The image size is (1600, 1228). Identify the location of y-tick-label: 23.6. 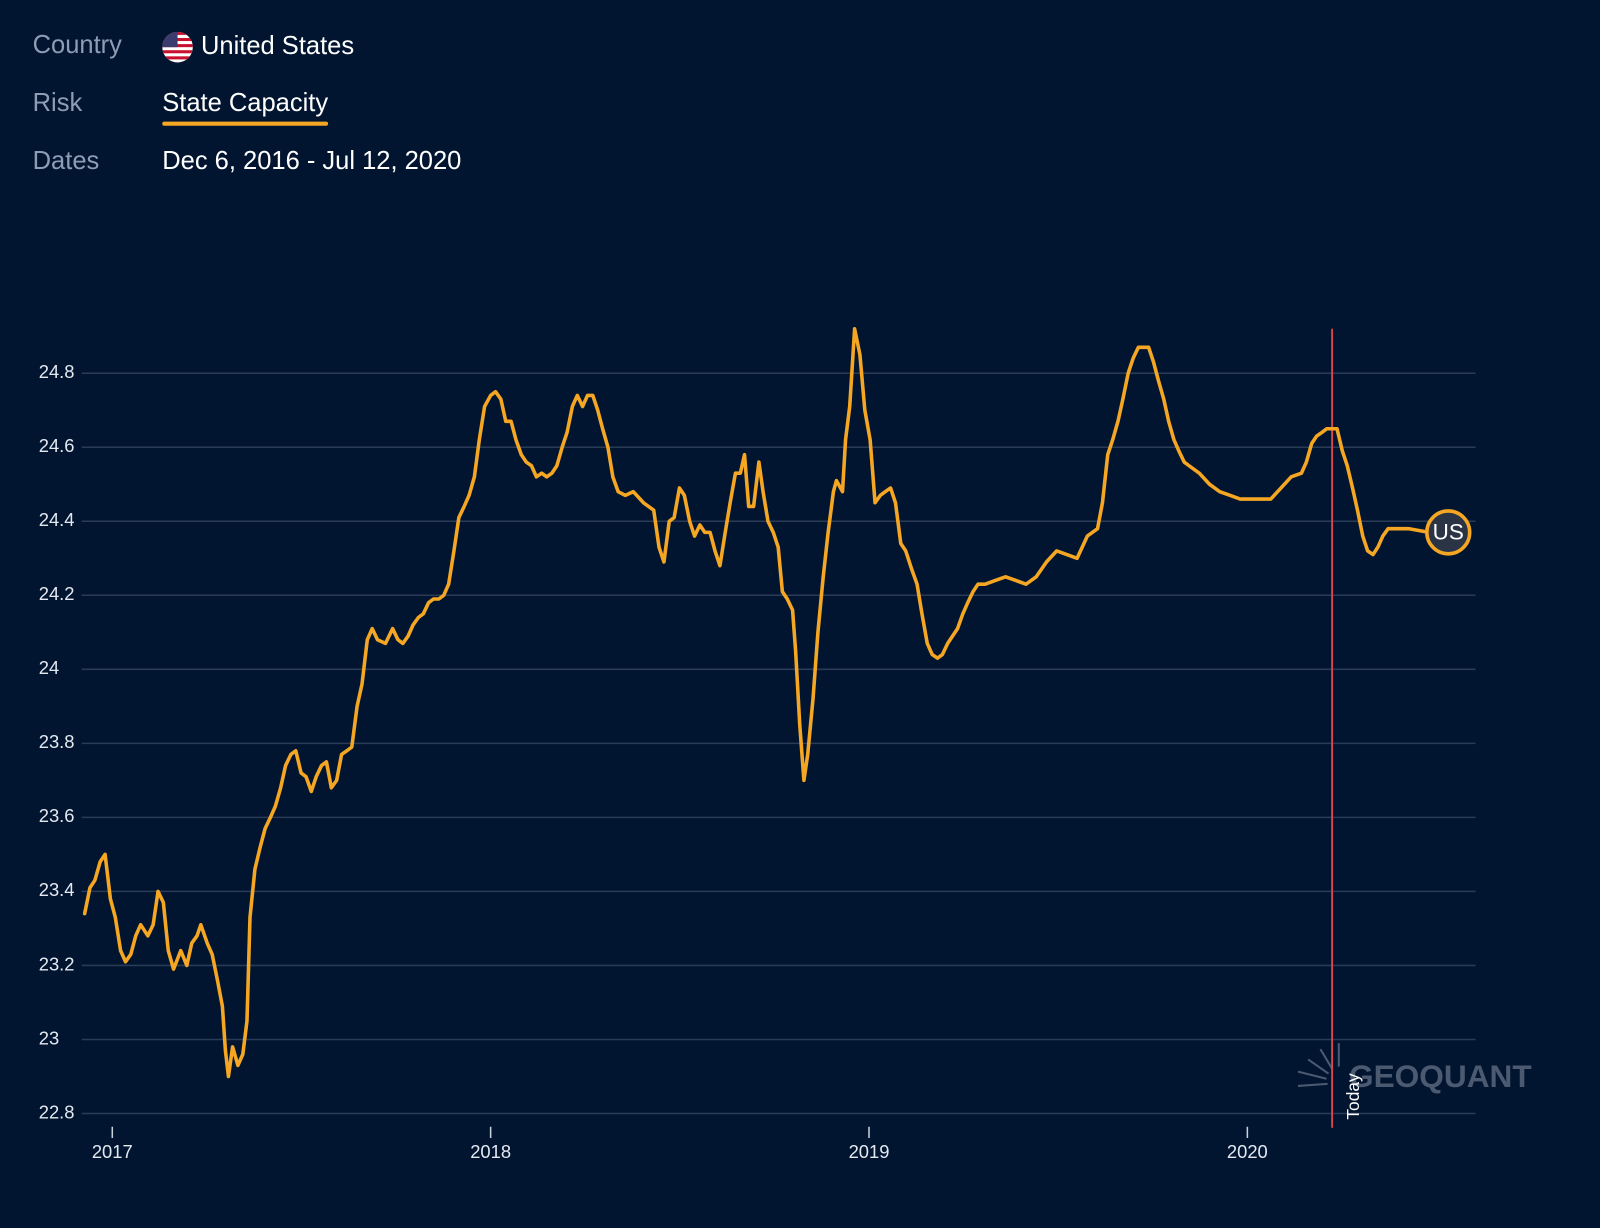
(57, 815).